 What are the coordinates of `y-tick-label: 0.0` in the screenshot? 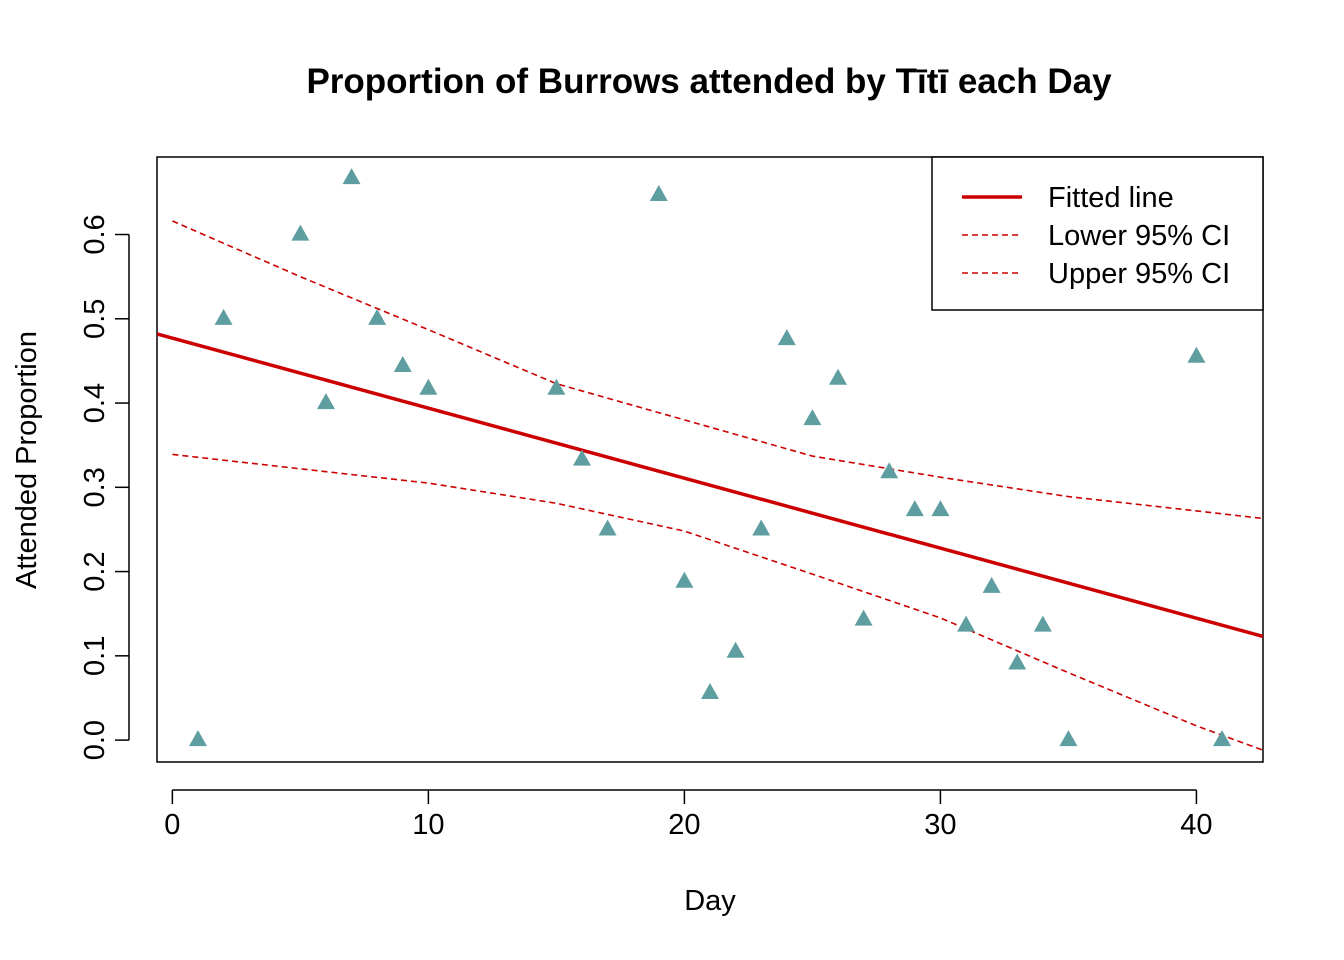 It's located at (95, 740).